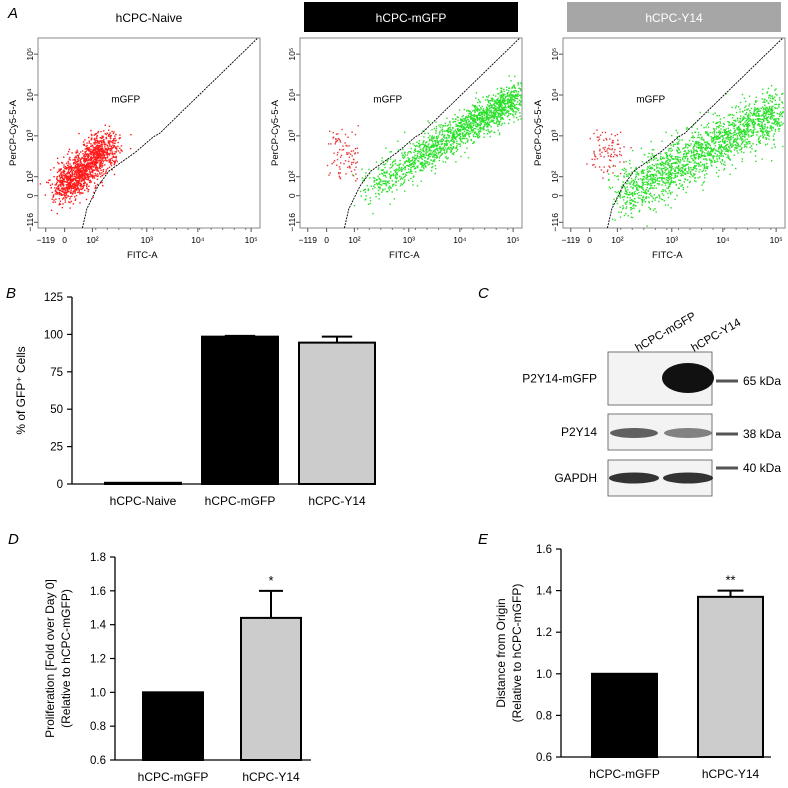  I want to click on y-tick-label: 0.8, so click(544, 716).